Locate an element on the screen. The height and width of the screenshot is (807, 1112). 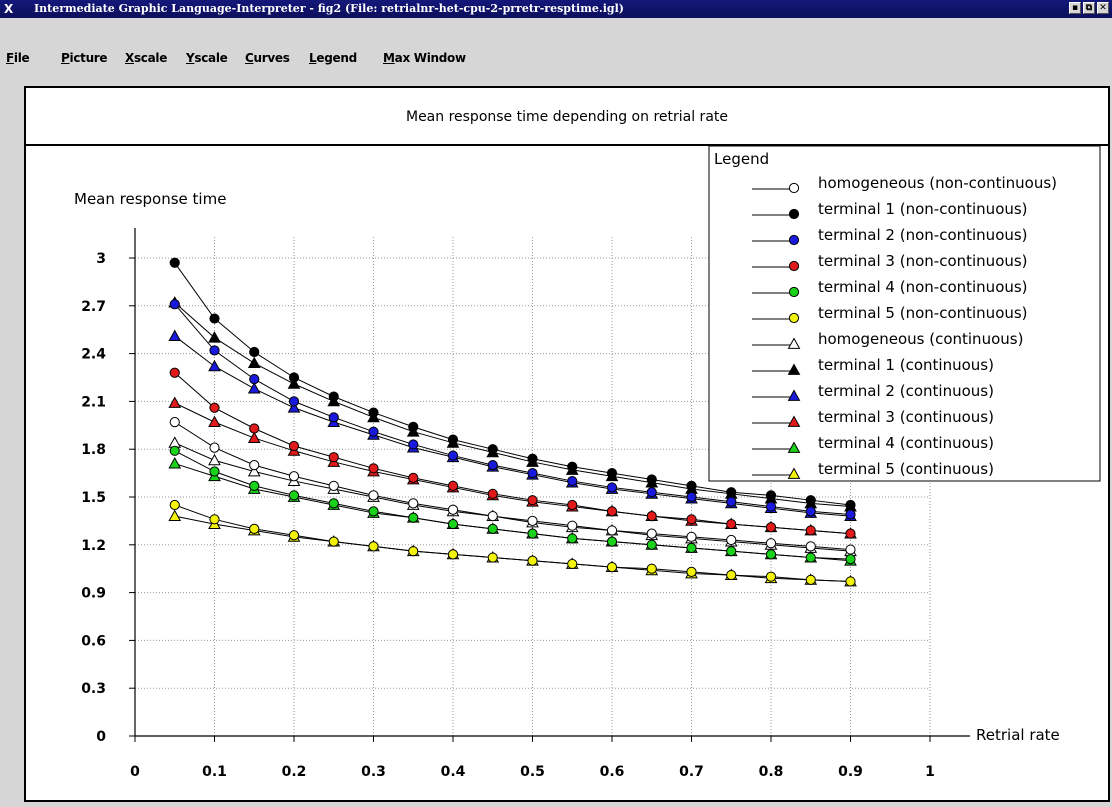
menu-max-window: Max Window is located at coordinates (424, 58).